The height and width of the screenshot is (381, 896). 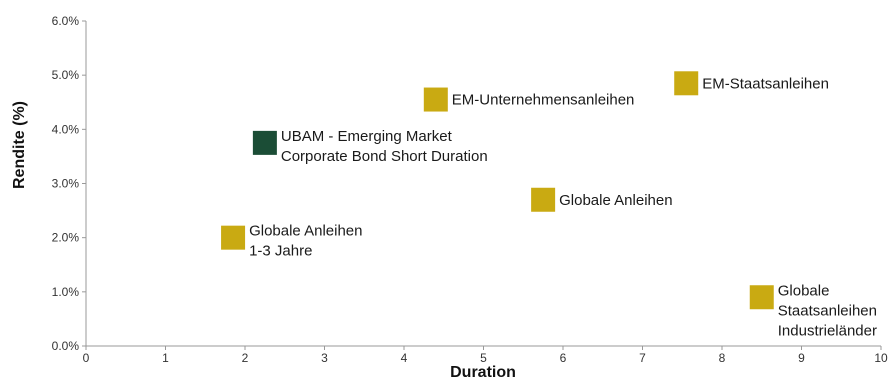 I want to click on x-tick-label: 10, so click(x=881, y=358).